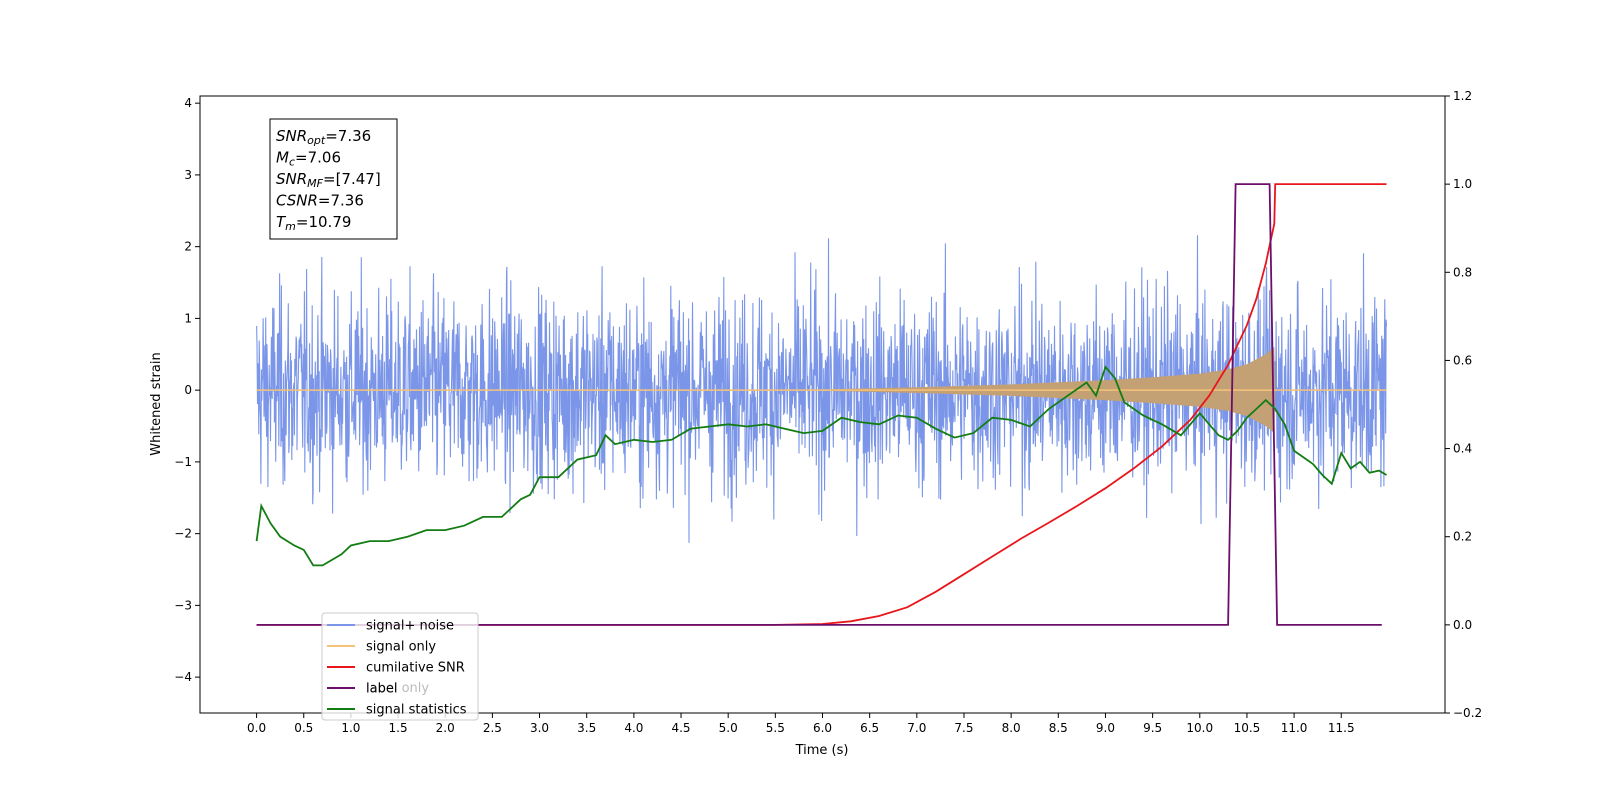 This screenshot has width=1600, height=800. What do you see at coordinates (183, 534) in the screenshot?
I see `y-tick-label-left: −2` at bounding box center [183, 534].